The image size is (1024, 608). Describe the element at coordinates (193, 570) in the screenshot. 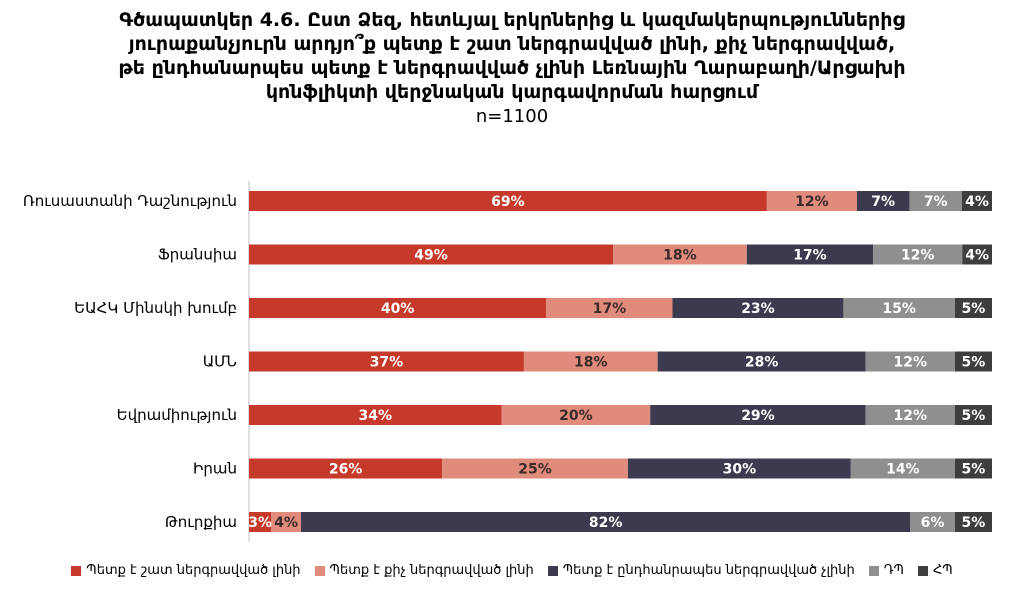

I see `legend-label: Պետք է շատ ներգրավված լինի` at that location.